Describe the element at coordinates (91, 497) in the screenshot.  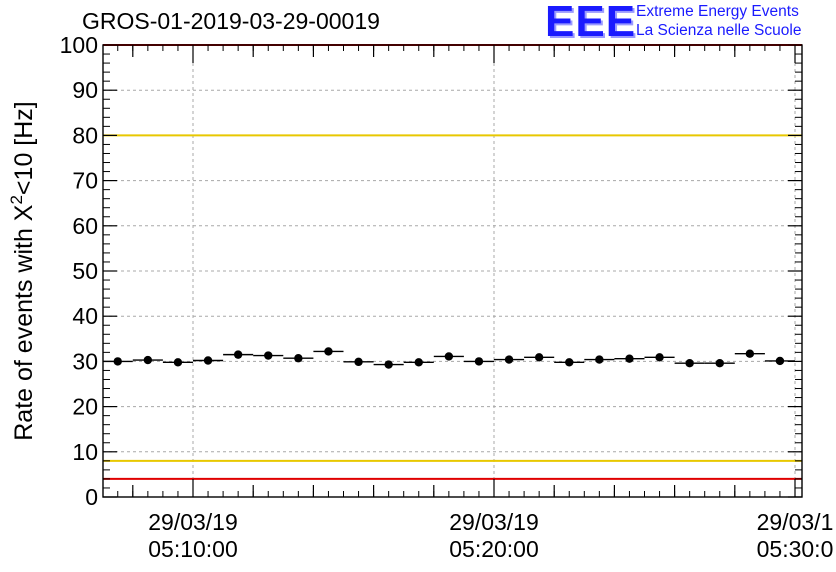
I see `y-tick-label: 0` at that location.